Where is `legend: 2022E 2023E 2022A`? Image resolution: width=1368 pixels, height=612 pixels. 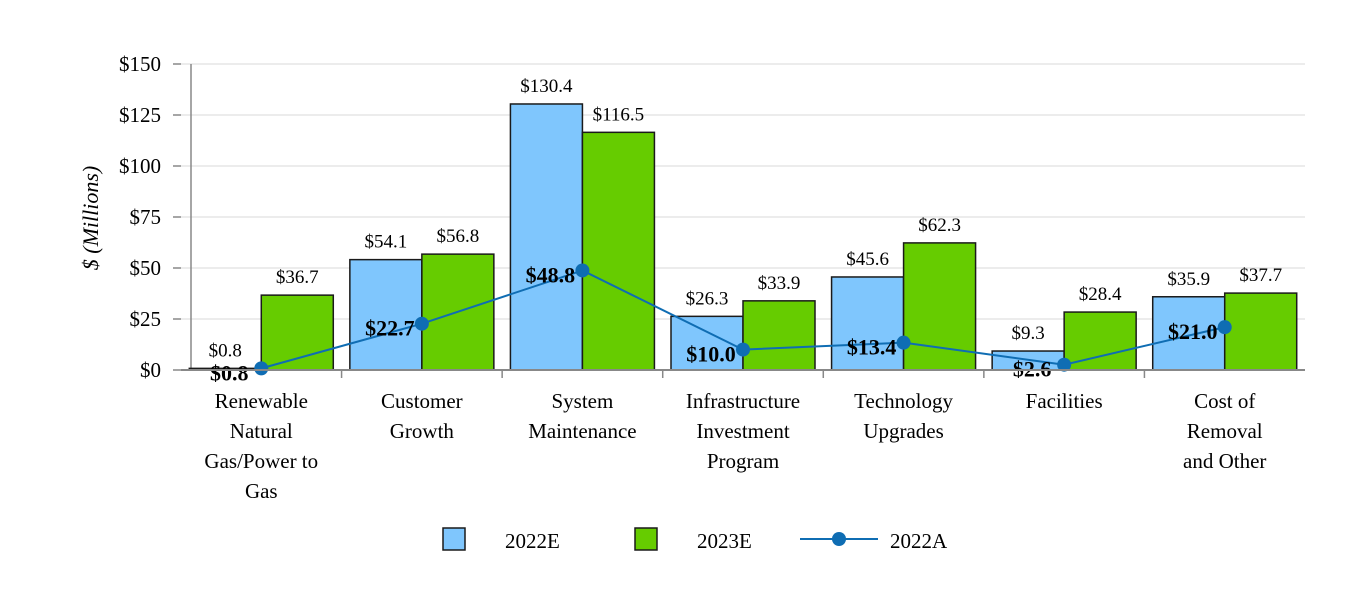 legend: 2022E 2023E 2022A is located at coordinates (695, 540).